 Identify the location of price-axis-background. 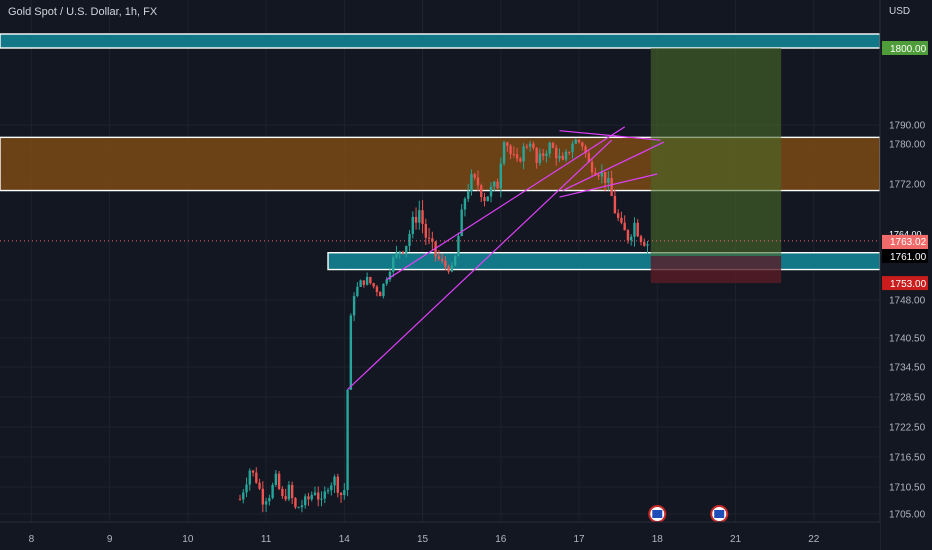
(906, 275).